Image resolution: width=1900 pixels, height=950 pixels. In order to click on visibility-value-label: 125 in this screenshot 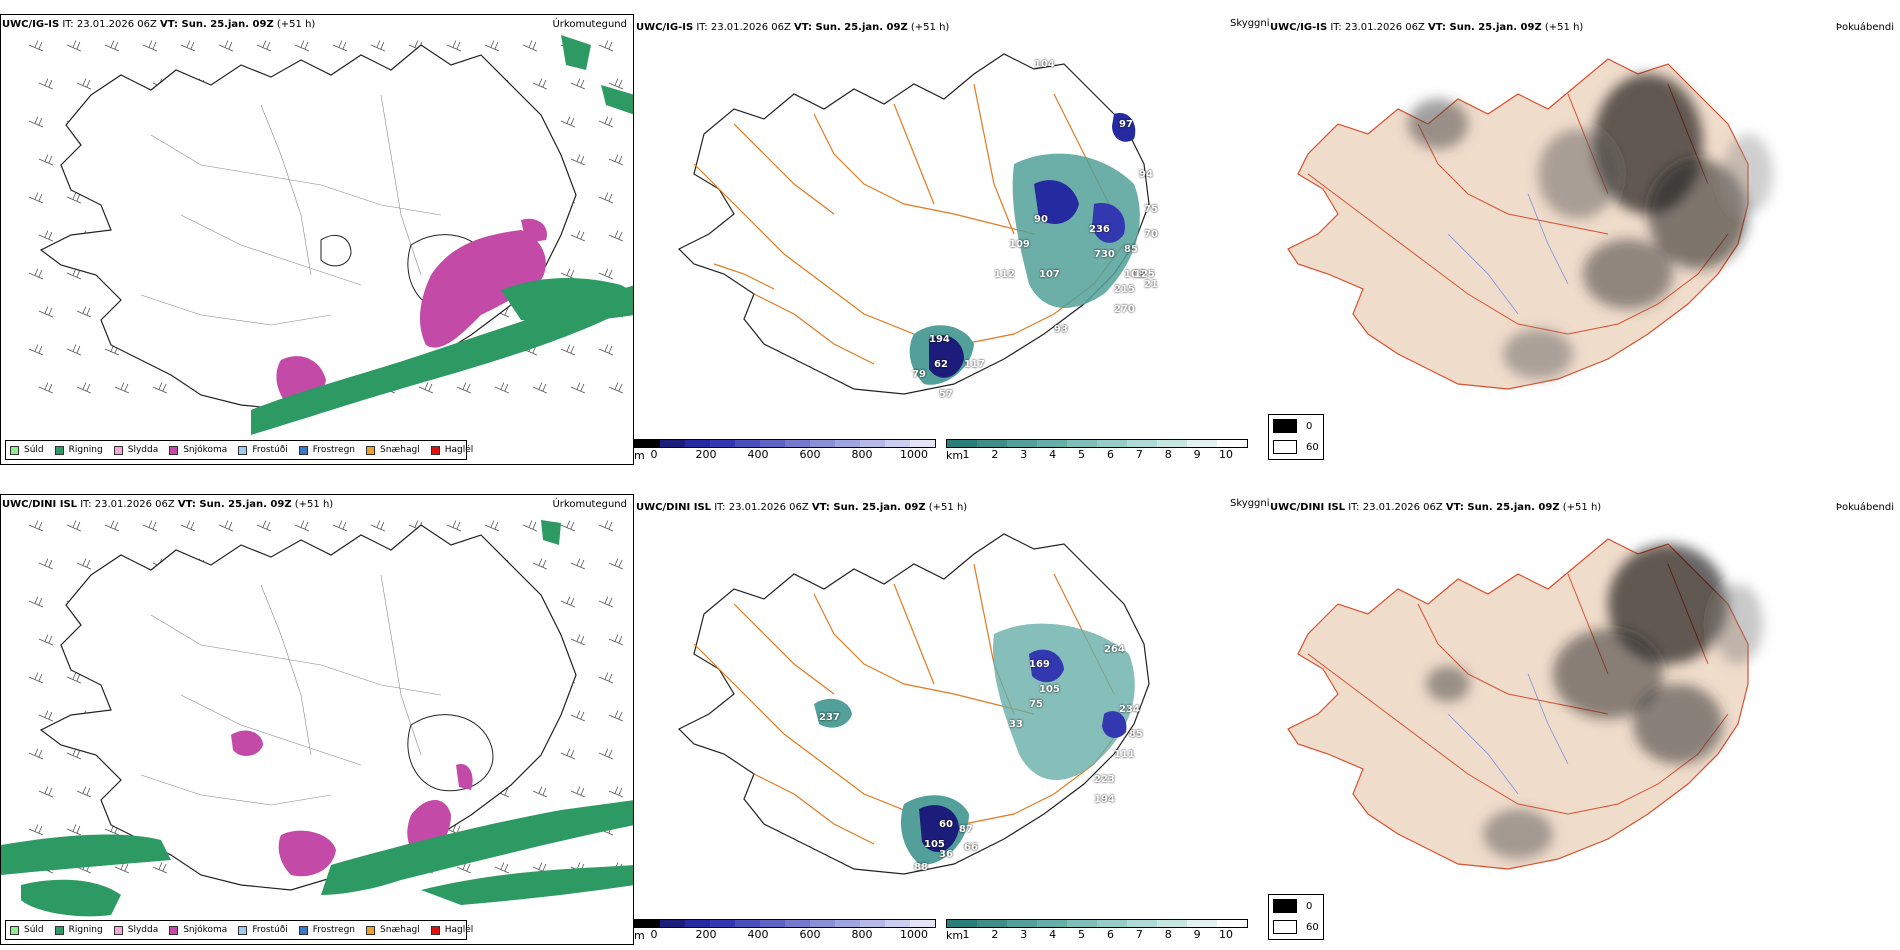, I will do `click(1144, 274)`.